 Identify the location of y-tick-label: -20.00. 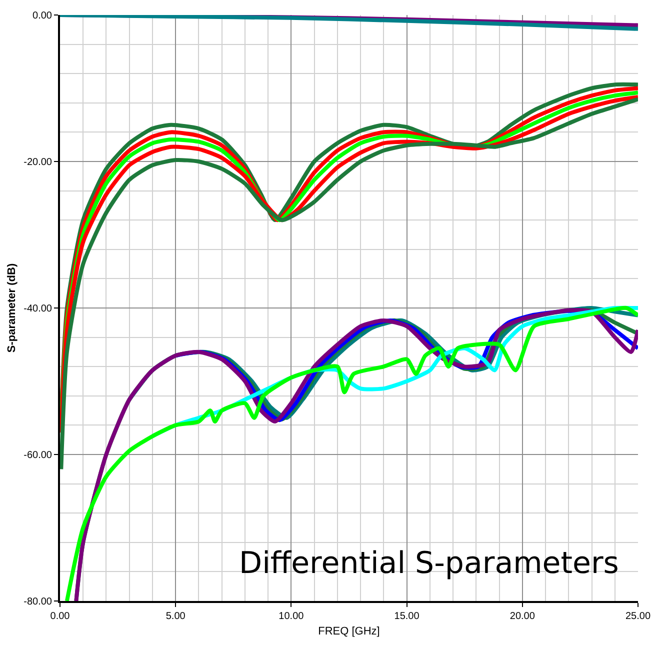
(38, 162).